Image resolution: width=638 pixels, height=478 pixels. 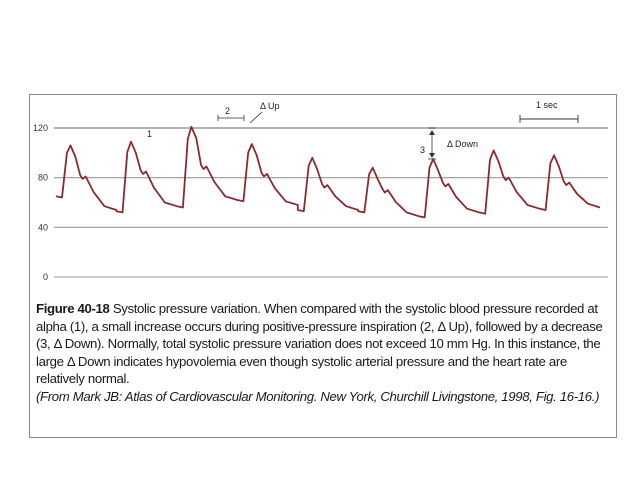 I want to click on annotation-label-2: 2, so click(x=227, y=111).